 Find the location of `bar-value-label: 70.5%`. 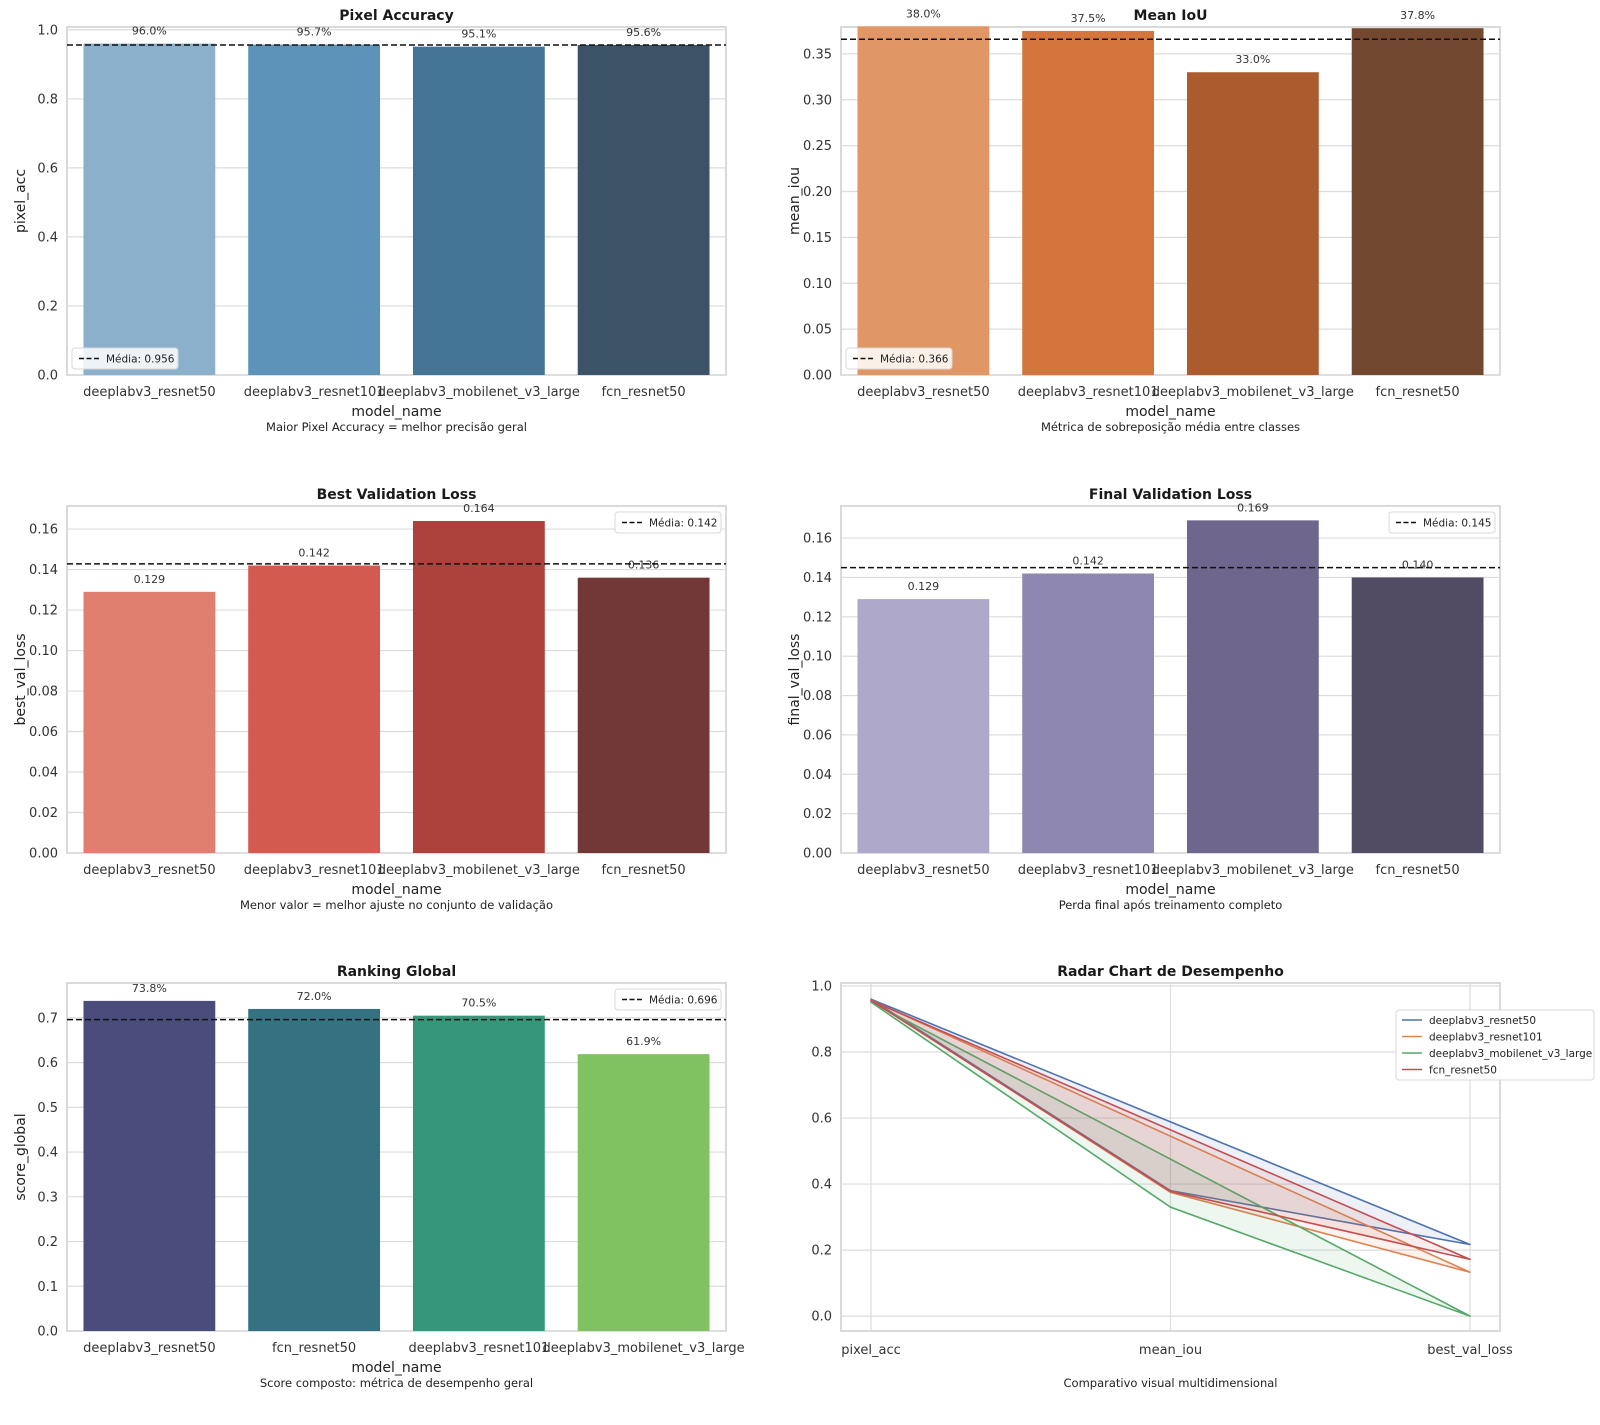

bar-value-label: 70.5% is located at coordinates (478, 1003).